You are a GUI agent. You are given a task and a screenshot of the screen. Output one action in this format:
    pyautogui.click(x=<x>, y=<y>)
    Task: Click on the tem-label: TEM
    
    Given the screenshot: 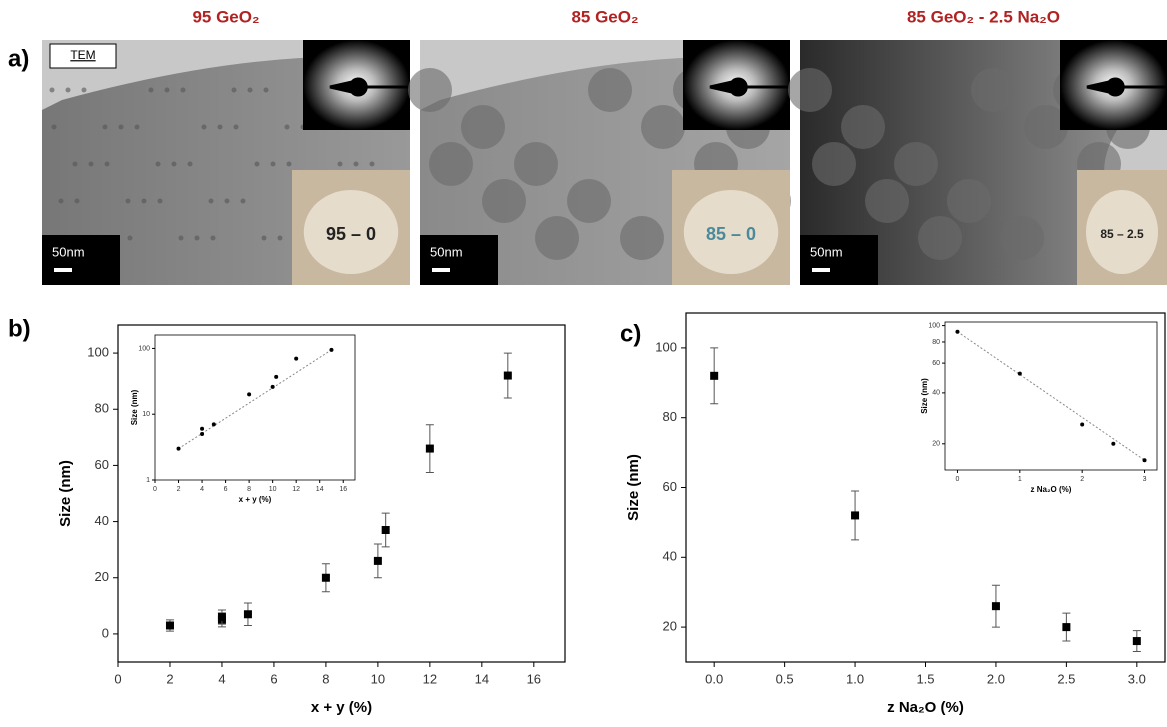 What is the action you would take?
    pyautogui.click(x=82, y=55)
    